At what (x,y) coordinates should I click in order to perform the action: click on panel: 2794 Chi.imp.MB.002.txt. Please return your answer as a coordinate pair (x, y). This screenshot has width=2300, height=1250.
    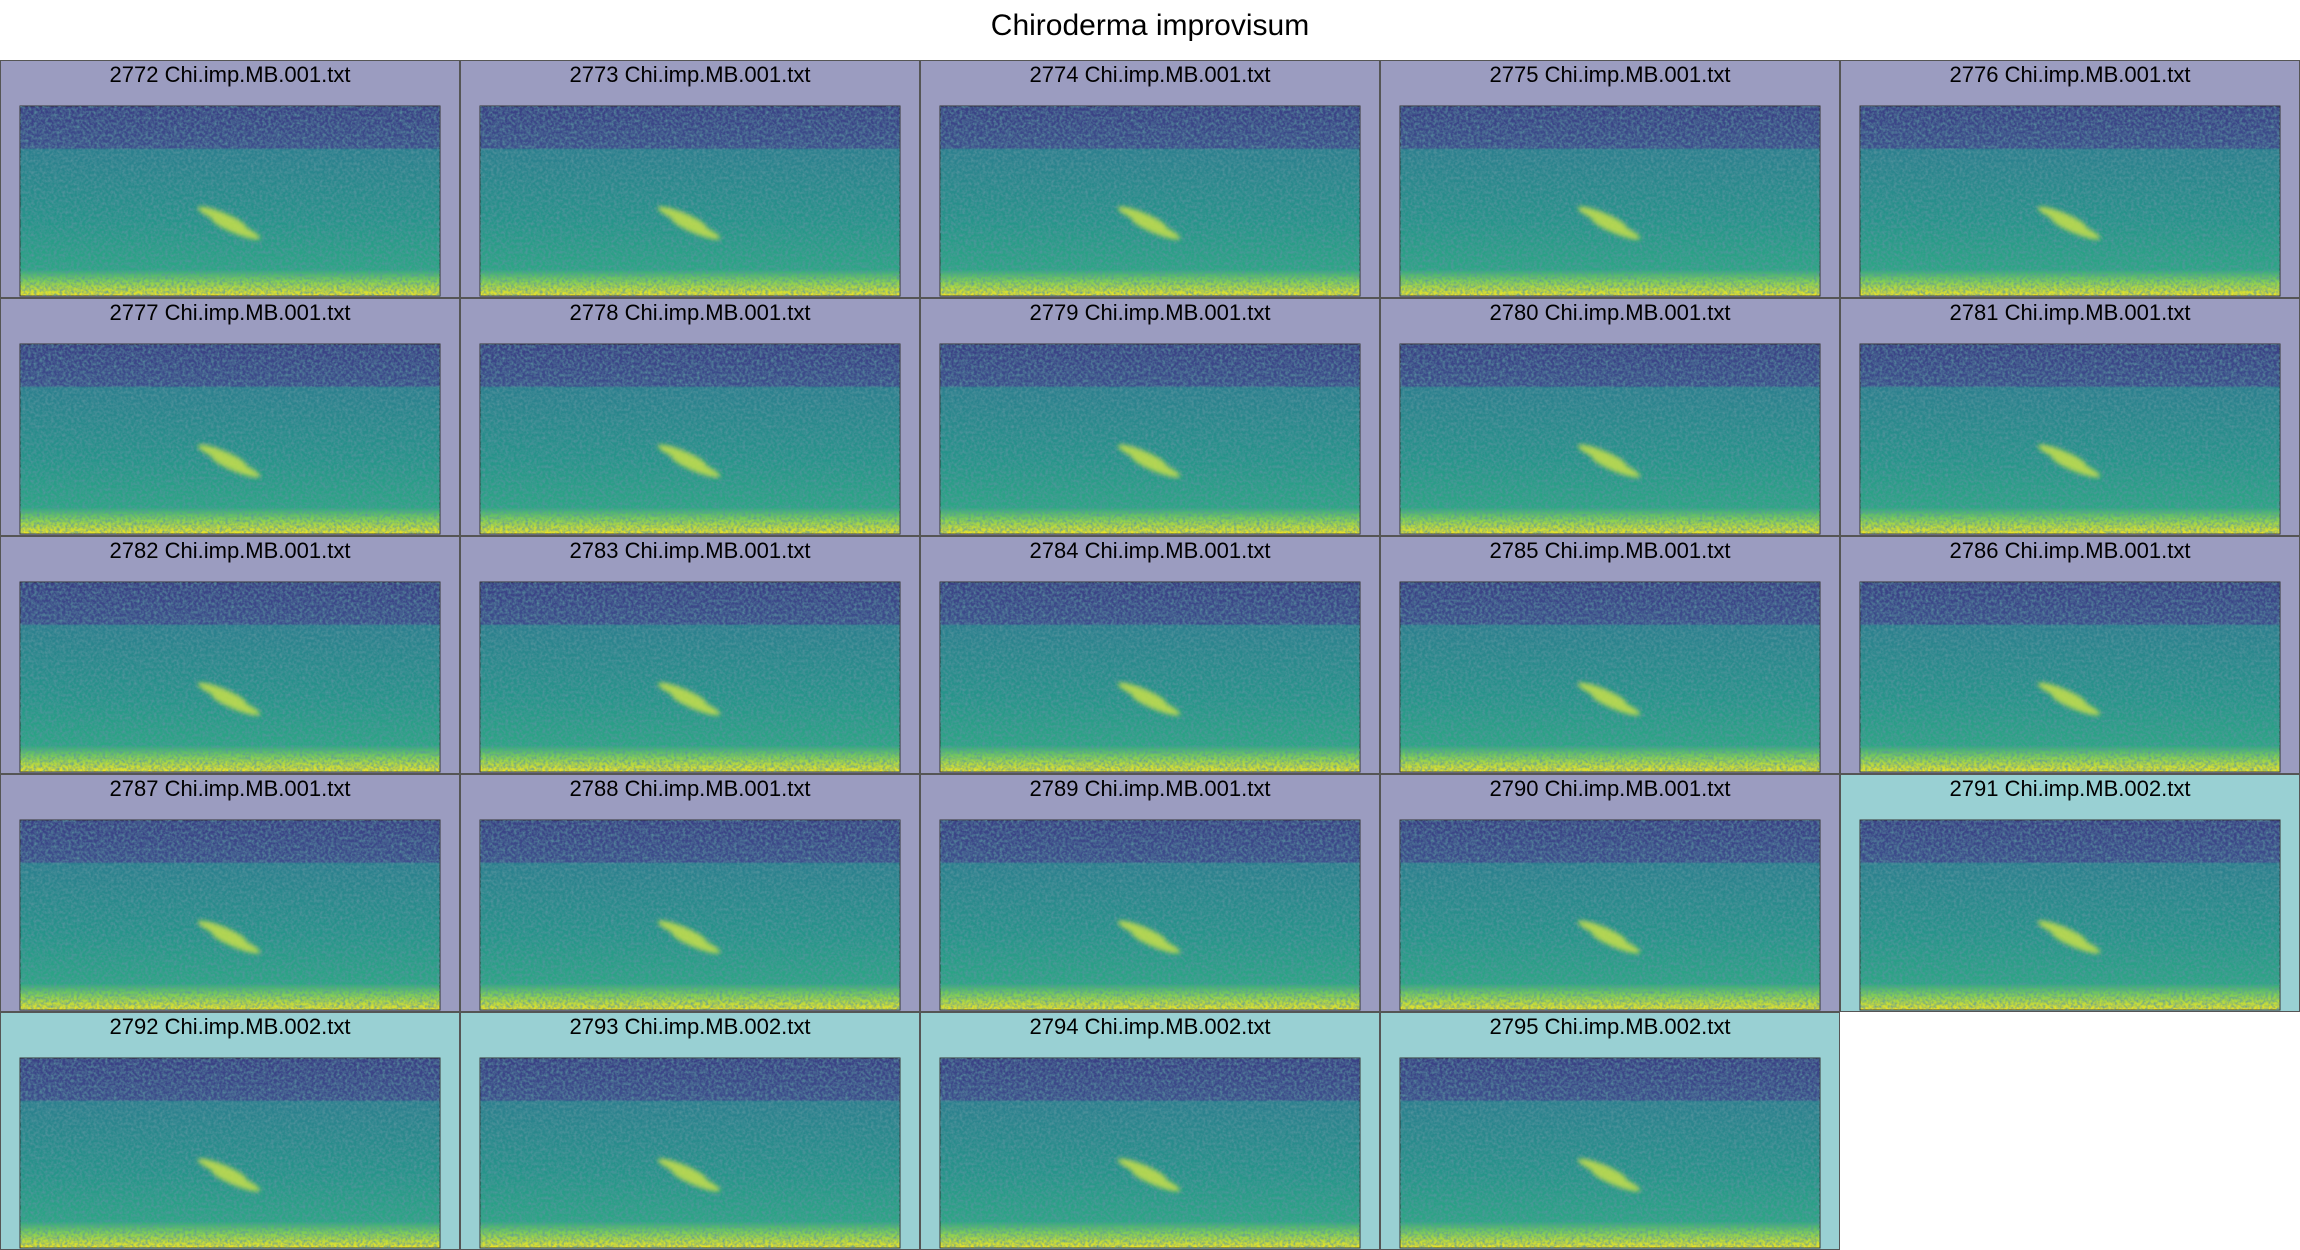
    Looking at the image, I should click on (1150, 1131).